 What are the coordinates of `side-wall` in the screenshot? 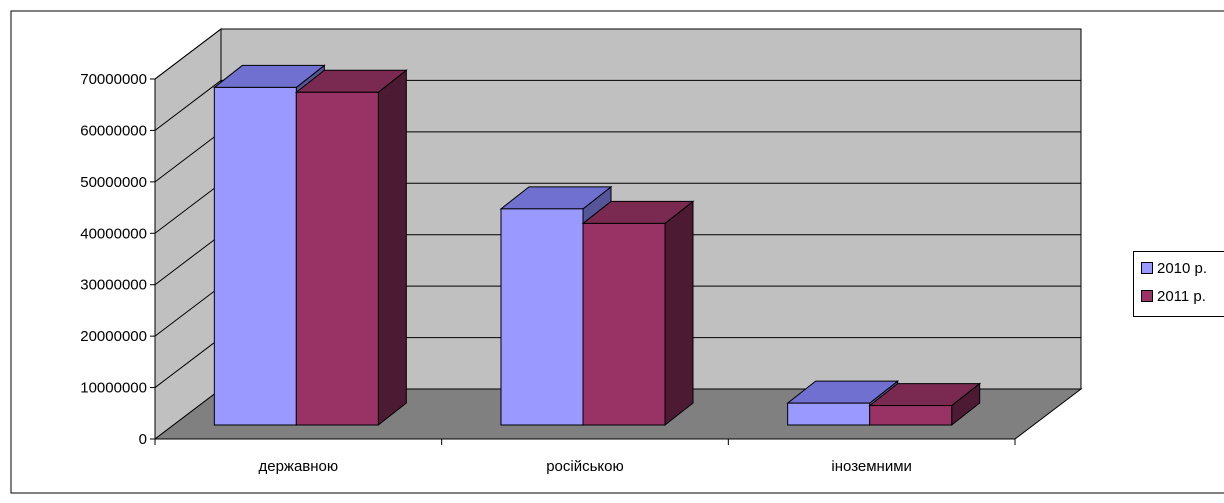 It's located at (188, 234).